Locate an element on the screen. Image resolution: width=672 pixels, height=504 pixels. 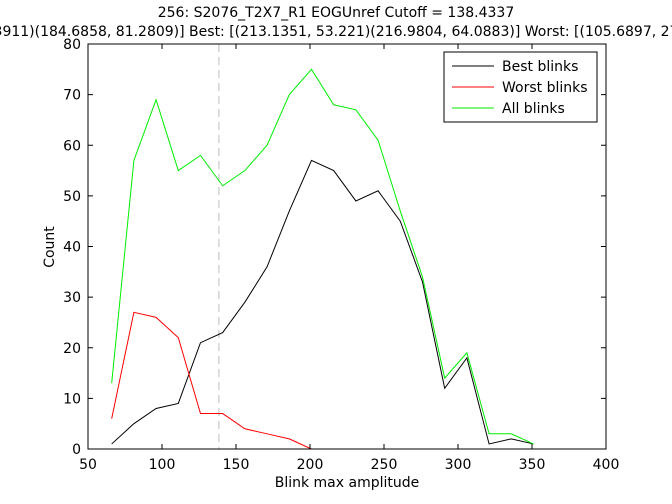
y-tick-label: 0 is located at coordinates (76, 450).